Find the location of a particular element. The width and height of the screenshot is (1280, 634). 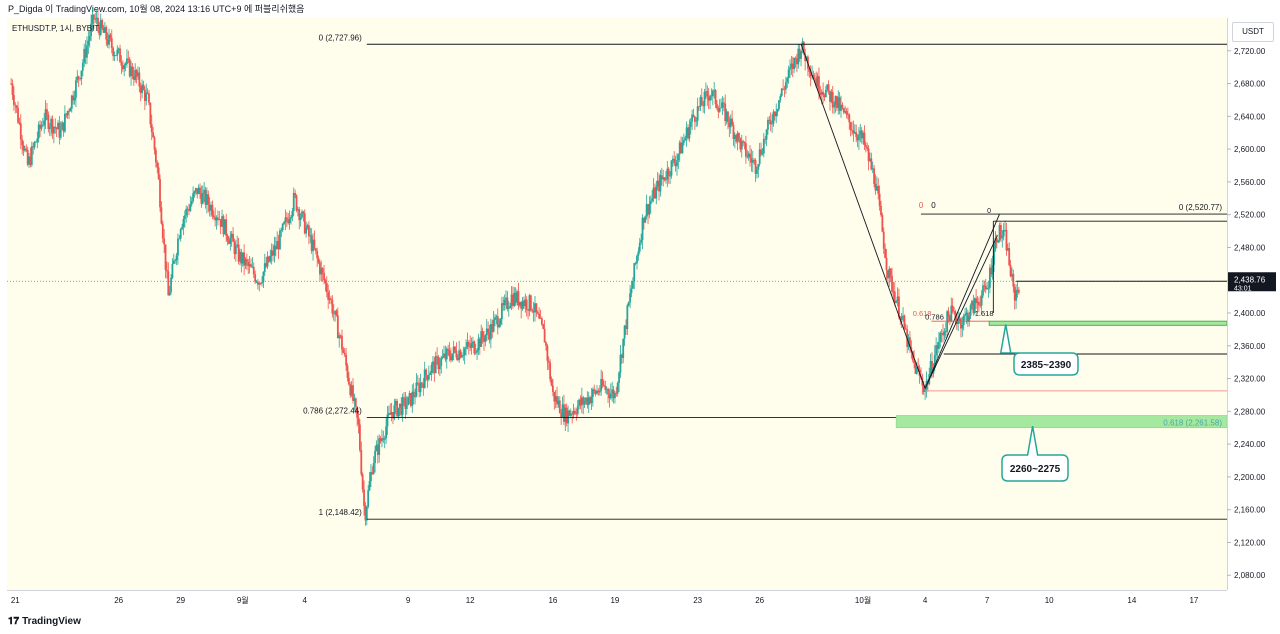

annotation-red-0: 0 is located at coordinates (921, 205).